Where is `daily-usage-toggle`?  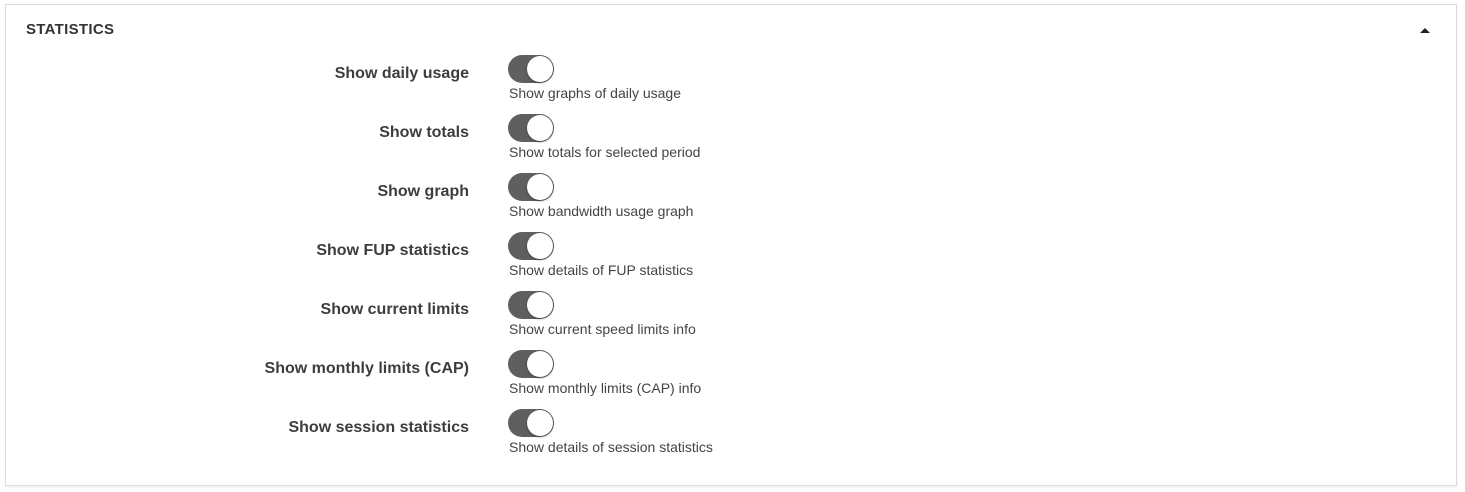 daily-usage-toggle is located at coordinates (531, 69).